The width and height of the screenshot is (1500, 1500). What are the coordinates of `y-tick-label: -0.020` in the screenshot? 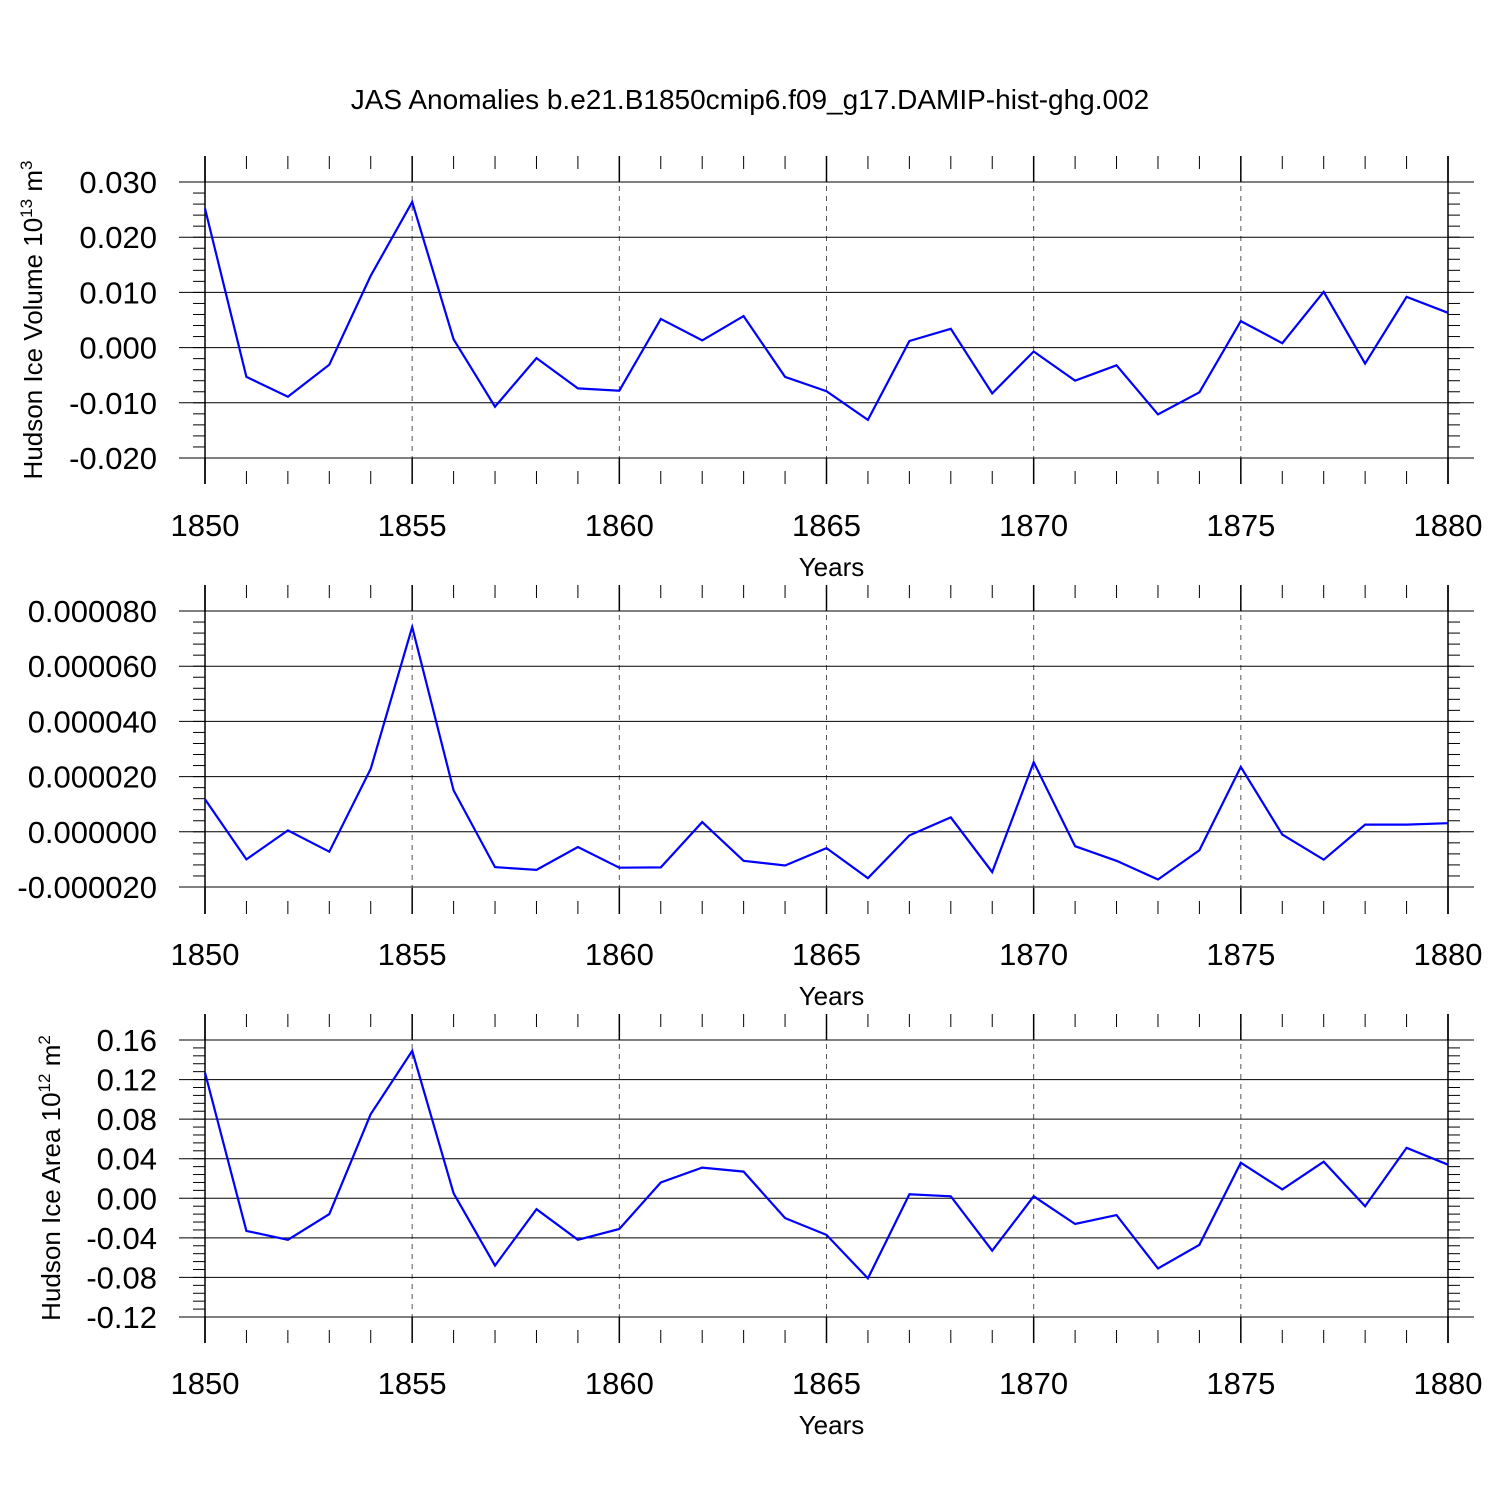 It's located at (113, 458).